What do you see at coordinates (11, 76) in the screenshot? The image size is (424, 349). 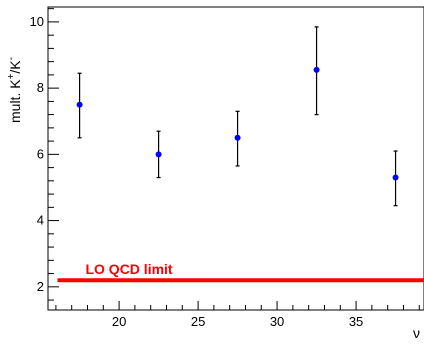 I see `y-axis-label-sup1: +` at bounding box center [11, 76].